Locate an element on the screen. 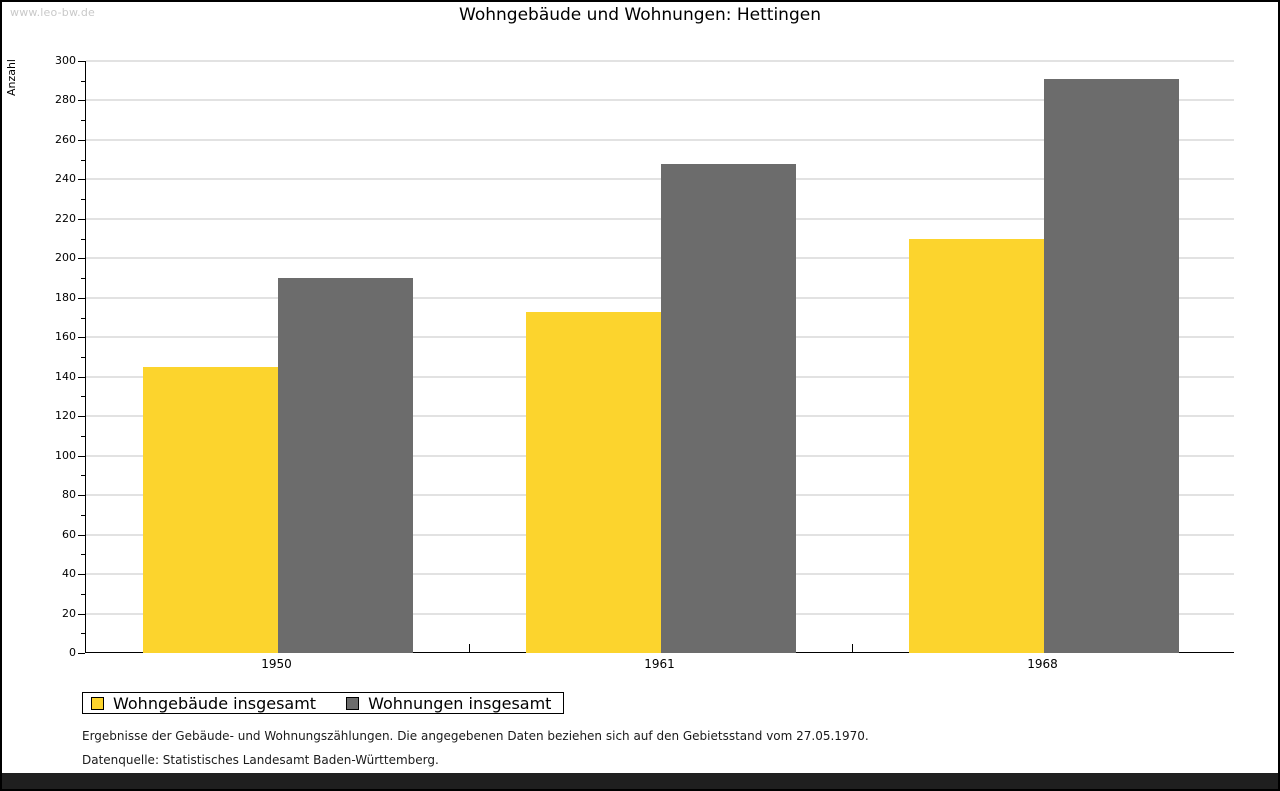 This screenshot has height=791, width=1280. y-tick-label-180: 180 is located at coordinates (65, 297).